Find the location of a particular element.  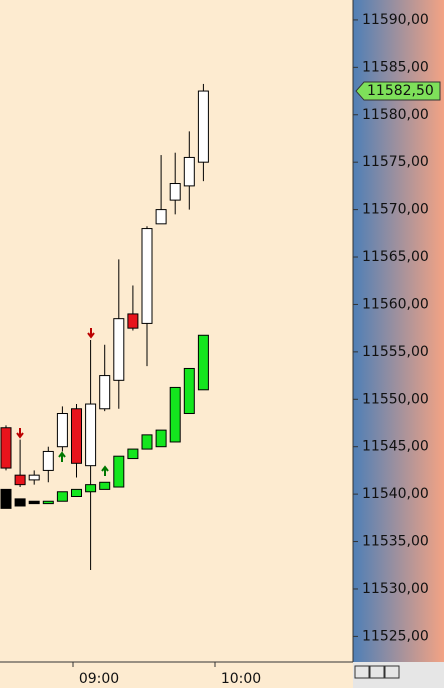

last-price-marker is located at coordinates (398, 91).